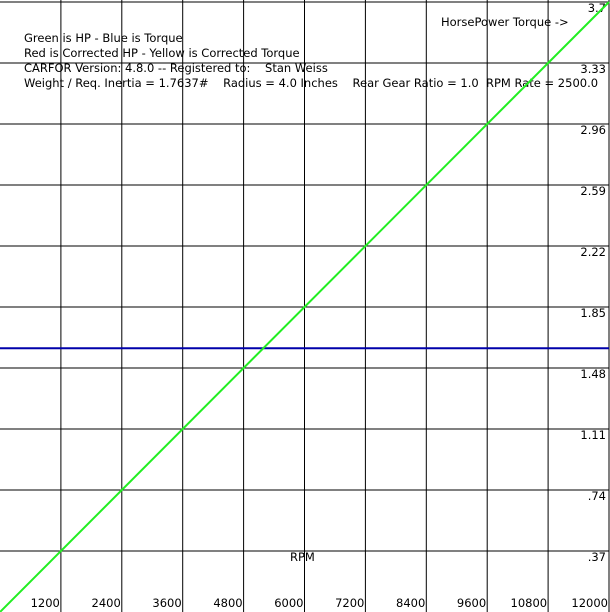 The image size is (610, 612). I want to click on x-tick-label: 12000, so click(589, 603).